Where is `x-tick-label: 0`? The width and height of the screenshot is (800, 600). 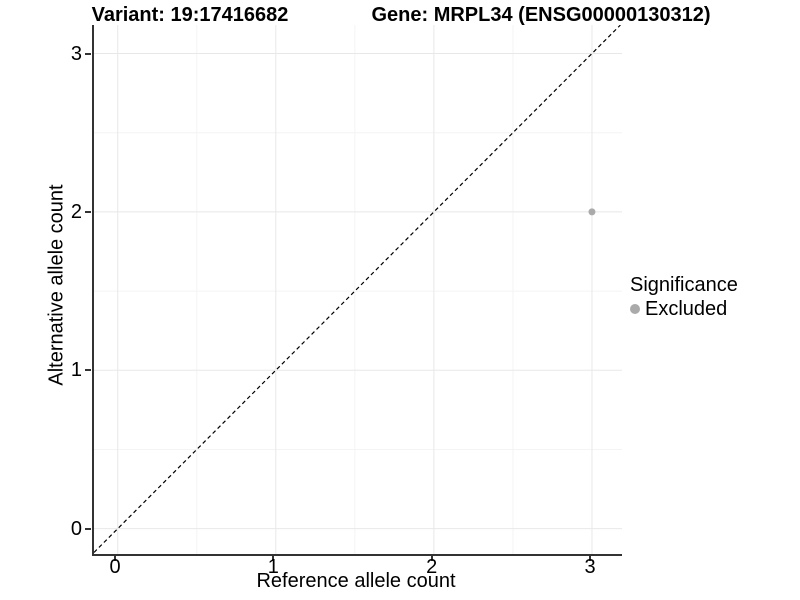 x-tick-label: 0 is located at coordinates (115, 567).